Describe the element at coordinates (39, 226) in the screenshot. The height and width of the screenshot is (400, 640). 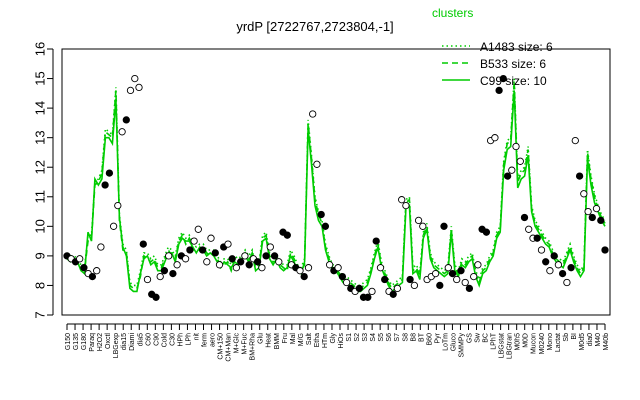
I see `y-tick-label: 10` at that location.